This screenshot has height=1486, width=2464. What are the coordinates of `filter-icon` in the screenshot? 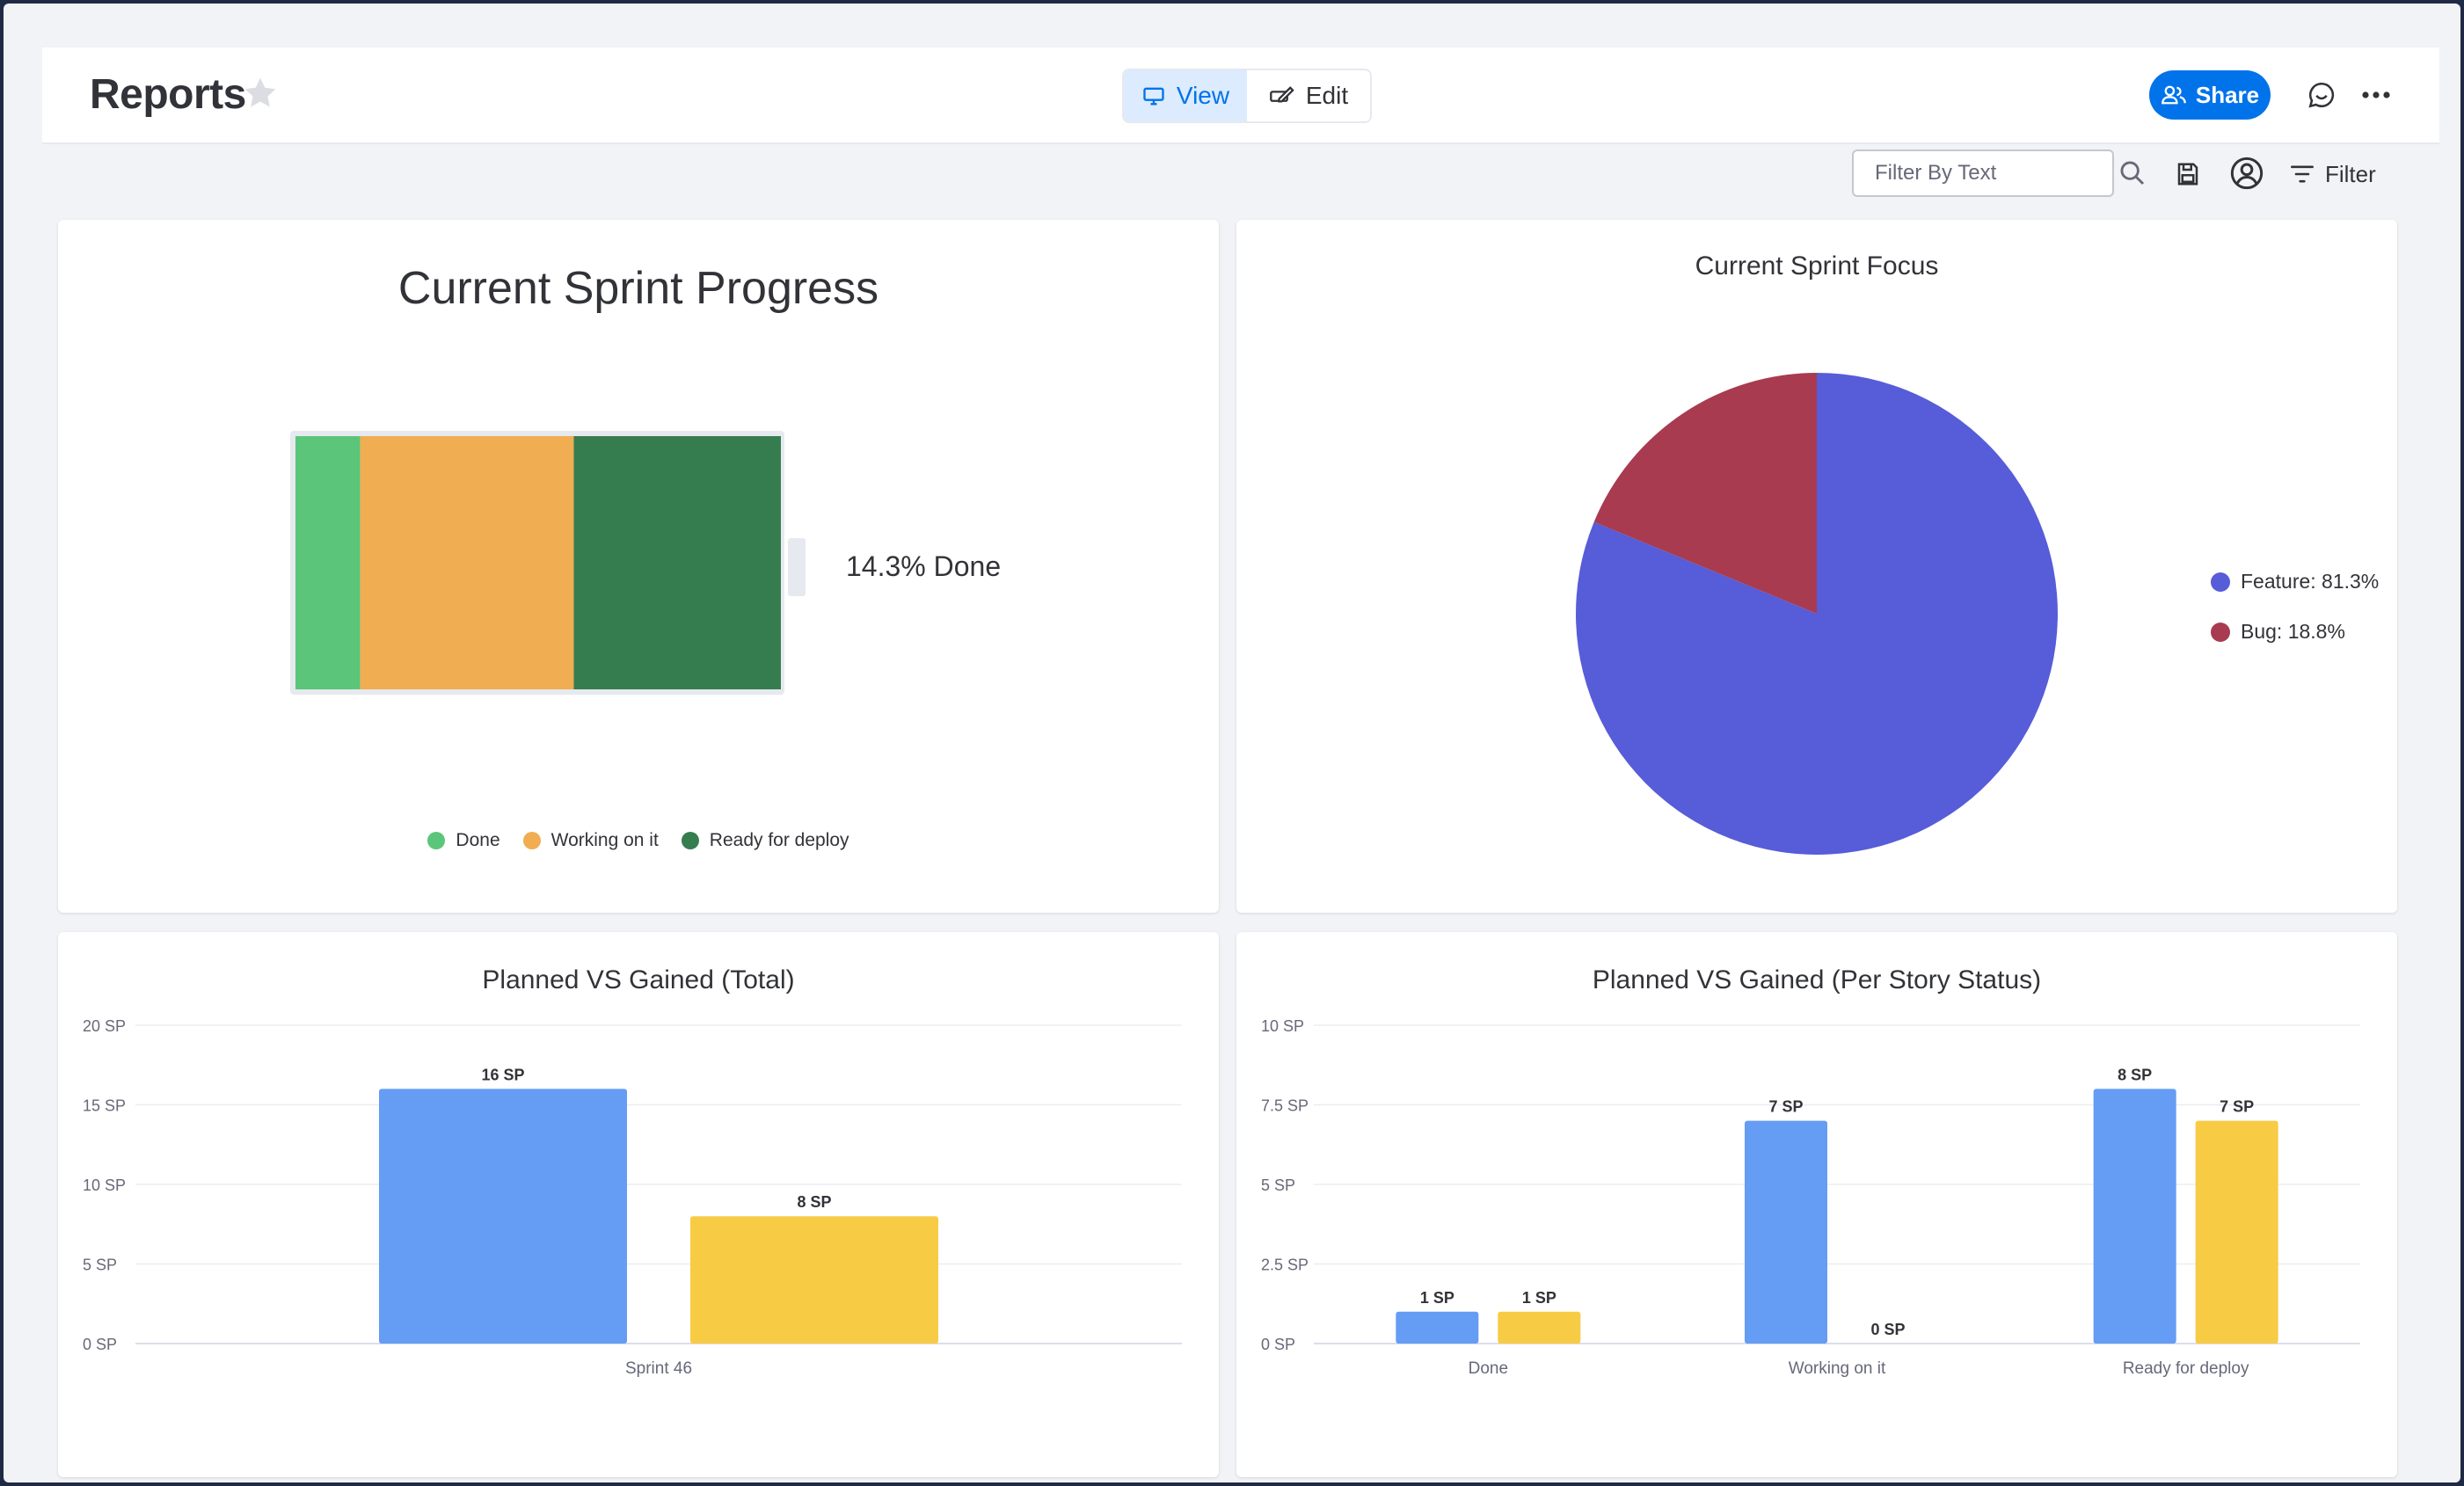 It's located at (2302, 174).